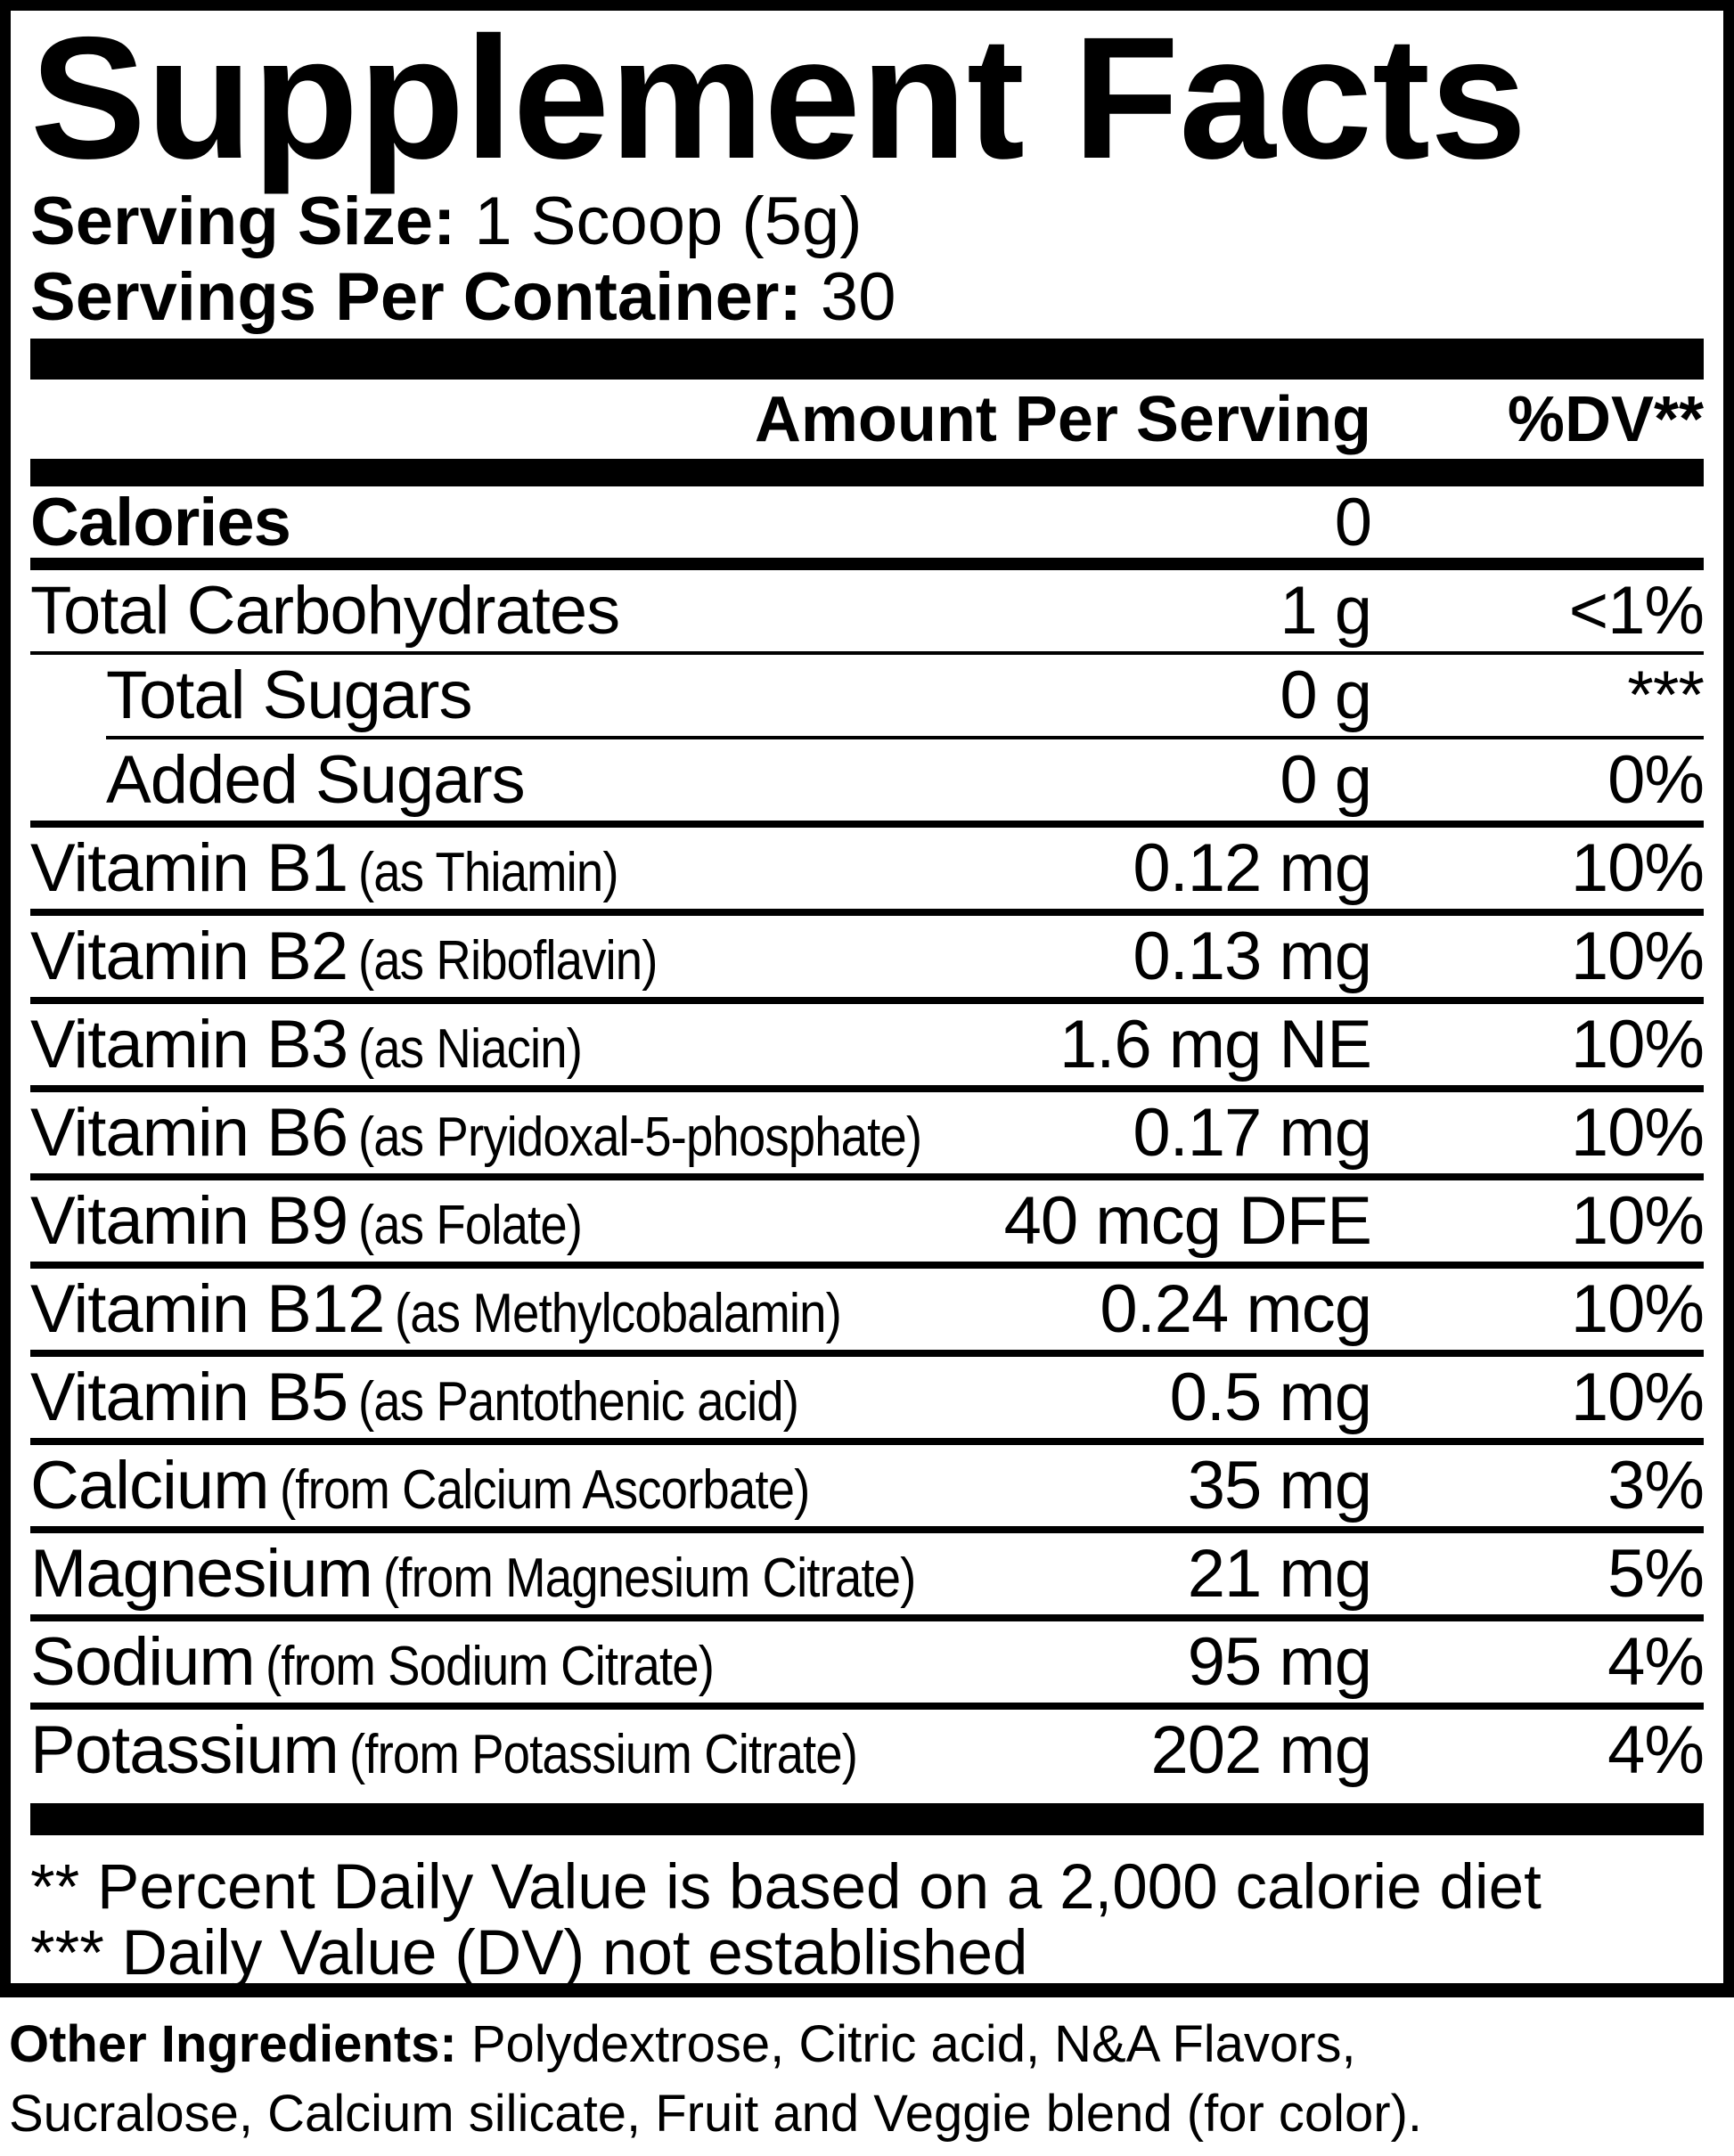 The width and height of the screenshot is (1734, 2156). I want to click on nutrient-name-text: Vitamin B2, so click(189, 956).